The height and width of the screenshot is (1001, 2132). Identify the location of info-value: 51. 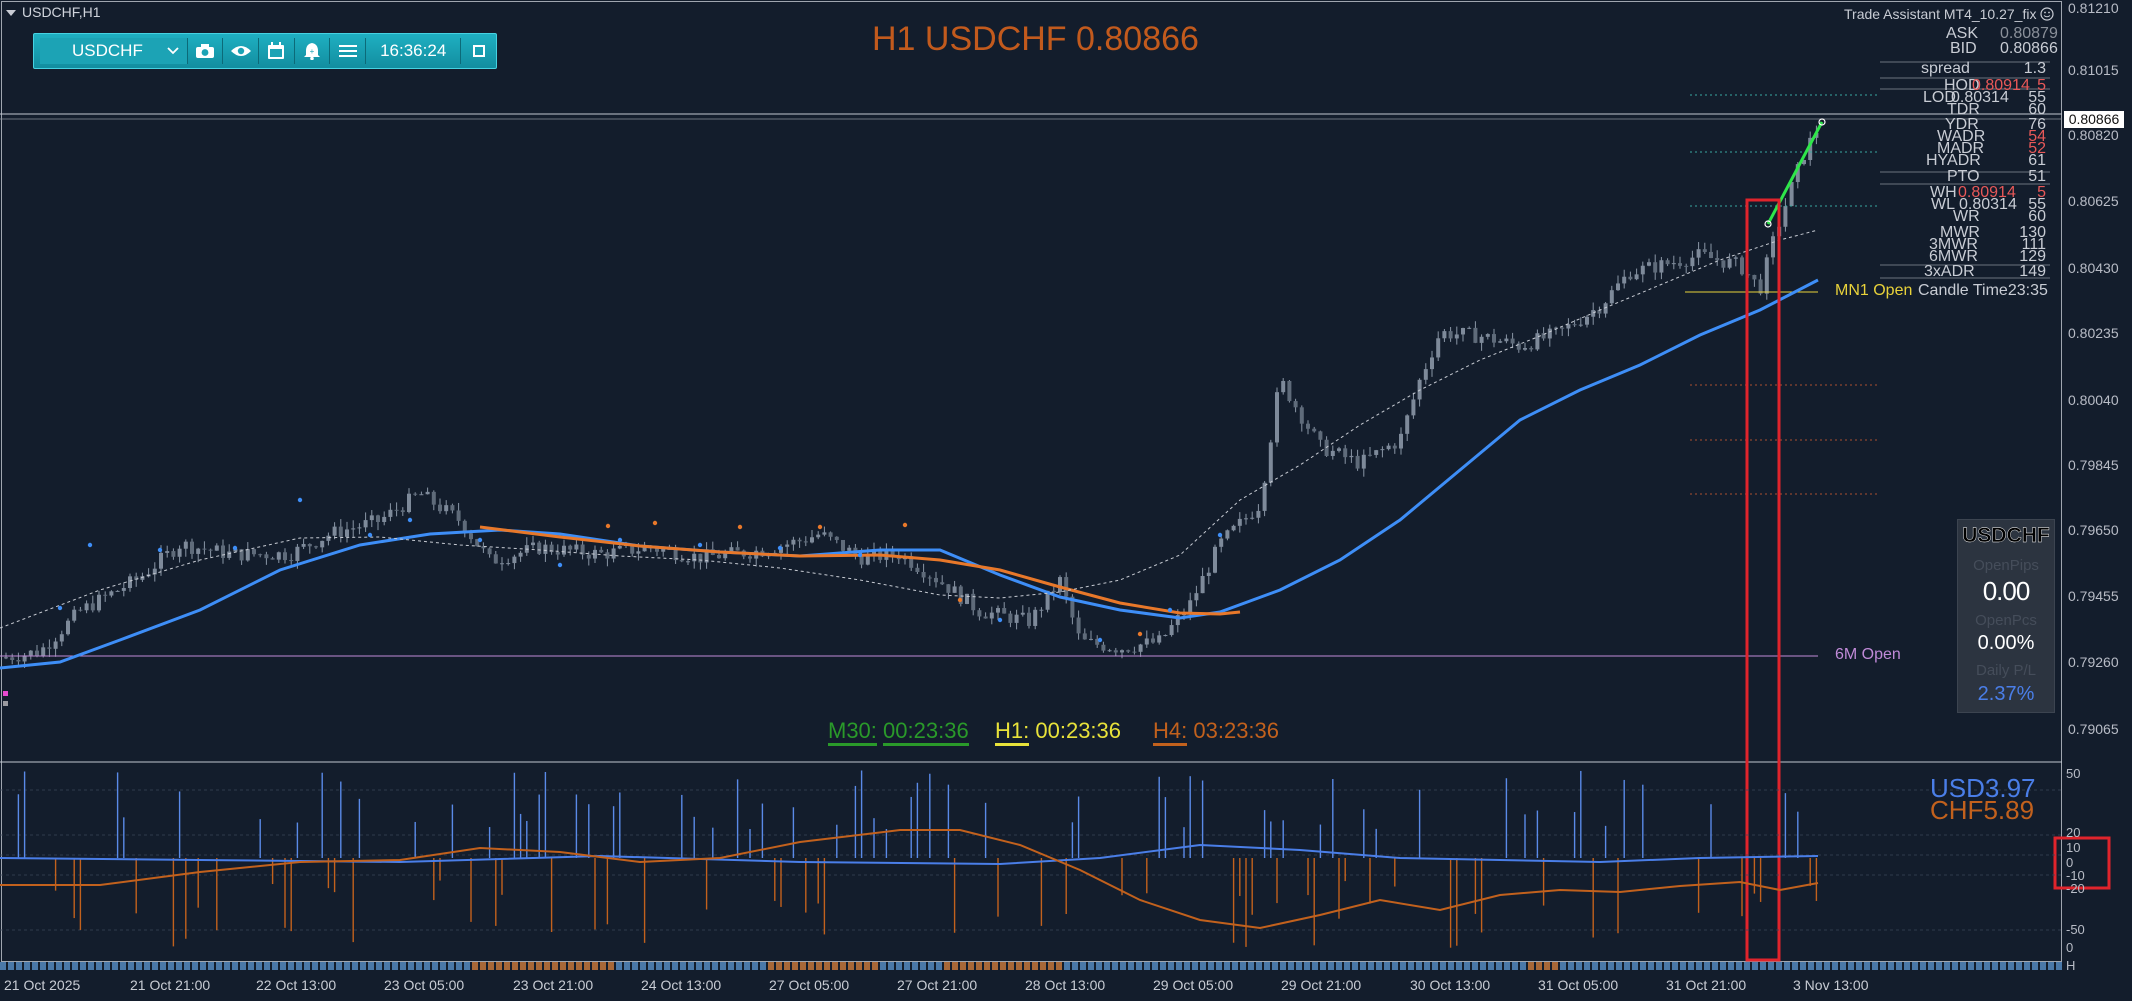
(2037, 176).